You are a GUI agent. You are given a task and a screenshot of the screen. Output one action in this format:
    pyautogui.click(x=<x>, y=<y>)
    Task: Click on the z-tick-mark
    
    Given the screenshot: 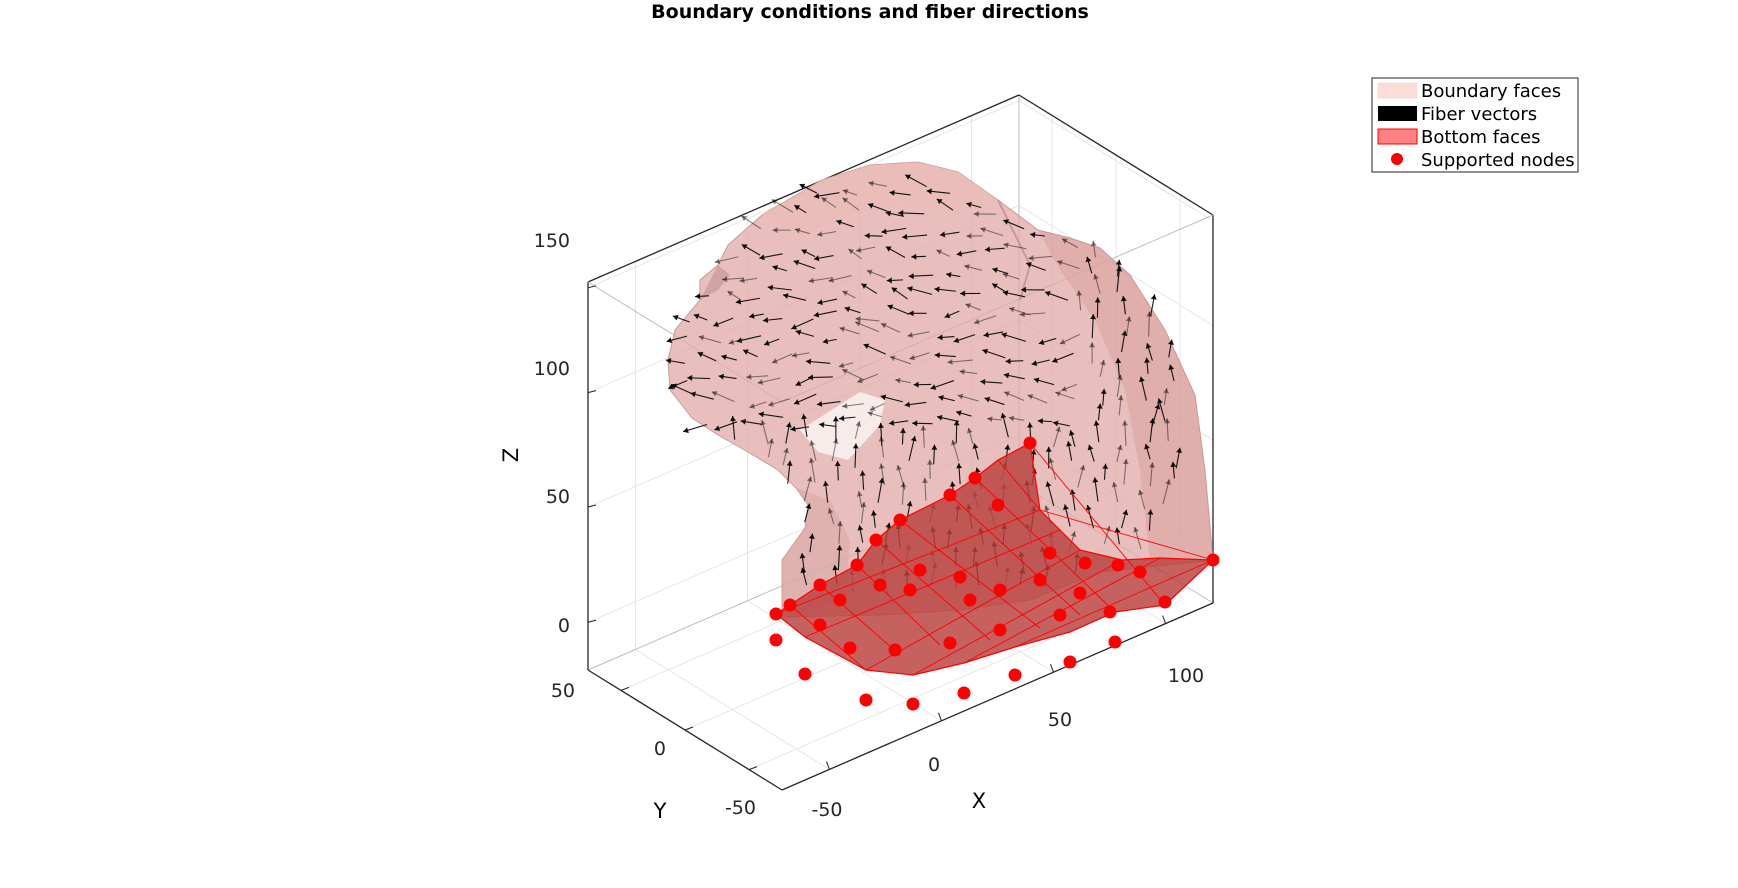 What is the action you would take?
    pyautogui.click(x=592, y=506)
    